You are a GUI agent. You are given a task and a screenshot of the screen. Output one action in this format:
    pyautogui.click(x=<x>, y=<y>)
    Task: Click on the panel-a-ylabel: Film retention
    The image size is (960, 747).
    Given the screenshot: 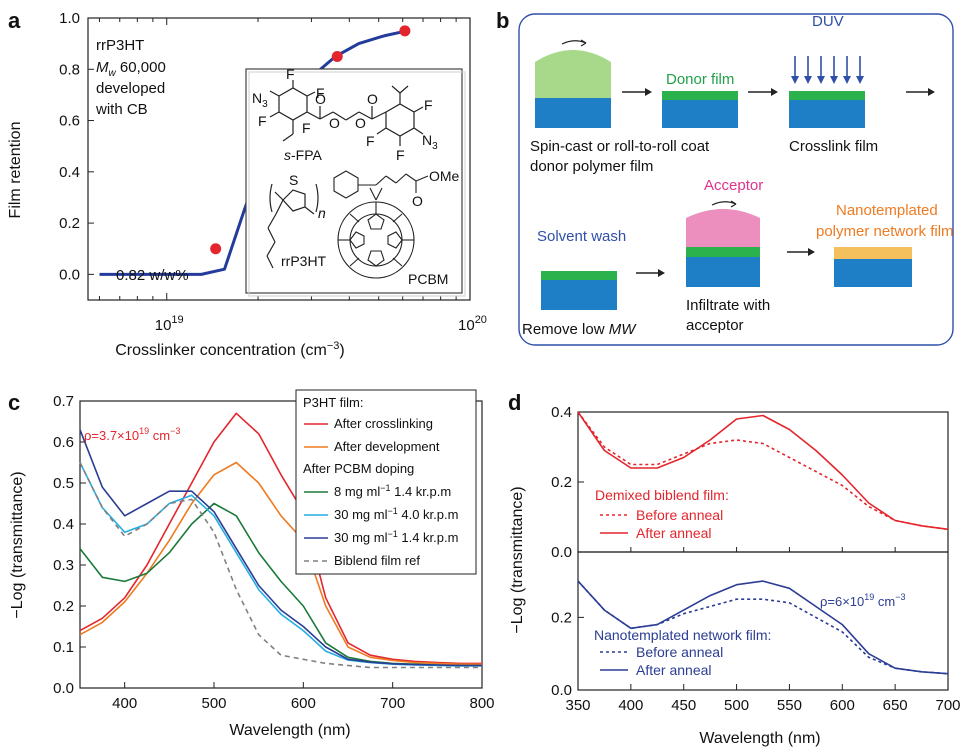 What is the action you would take?
    pyautogui.click(x=15, y=170)
    